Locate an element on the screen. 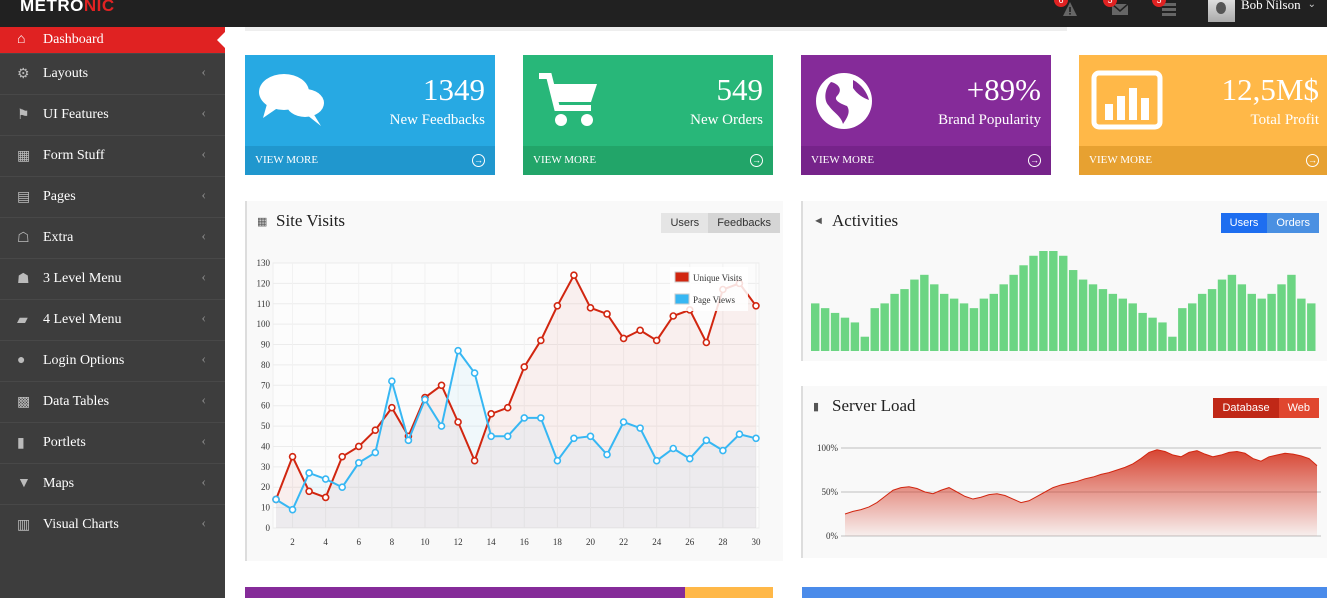  cogs-icon: ⚙ is located at coordinates (23, 74).